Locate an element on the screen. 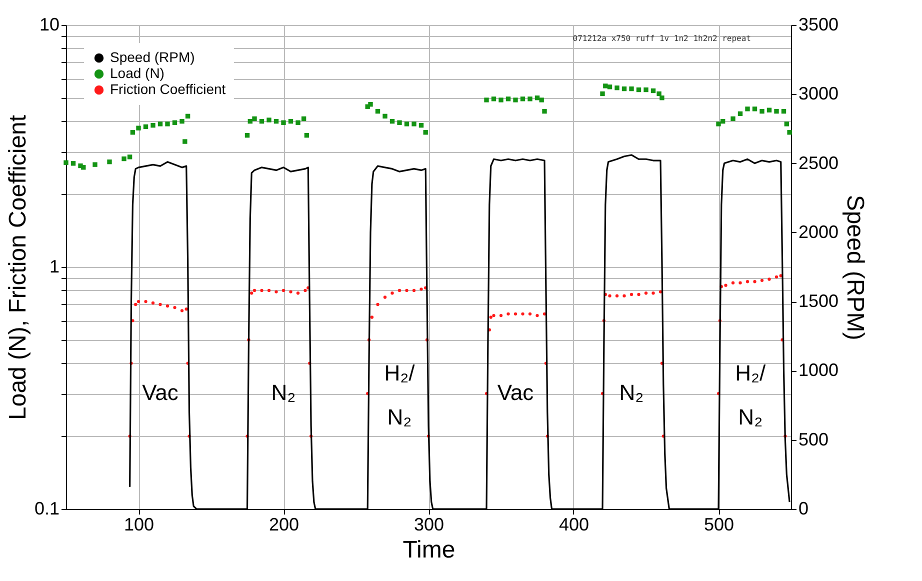 This screenshot has width=922, height=581. x-tick-label: 300 is located at coordinates (429, 524).